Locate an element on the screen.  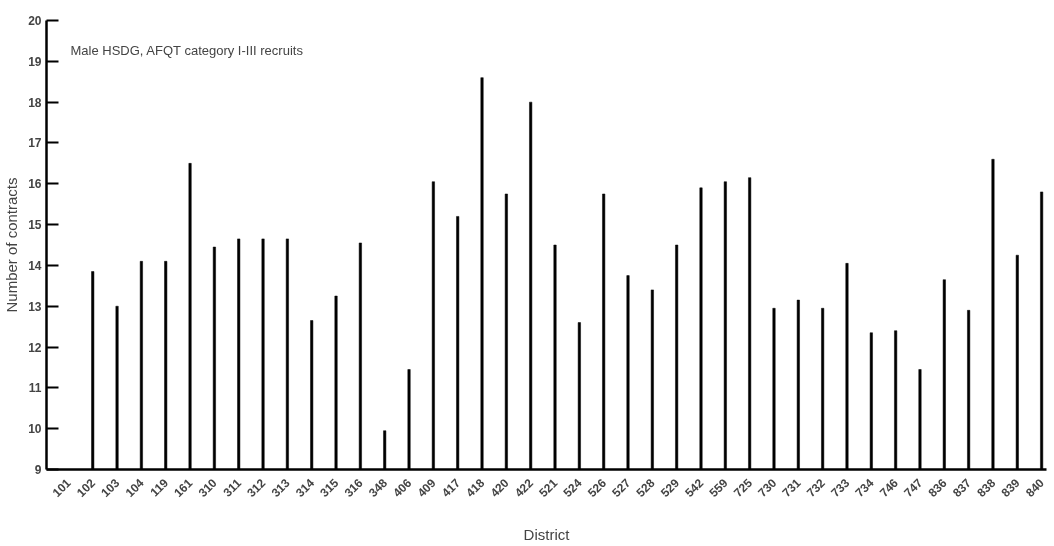
x-tick-label: 316 is located at coordinates (353, 487).